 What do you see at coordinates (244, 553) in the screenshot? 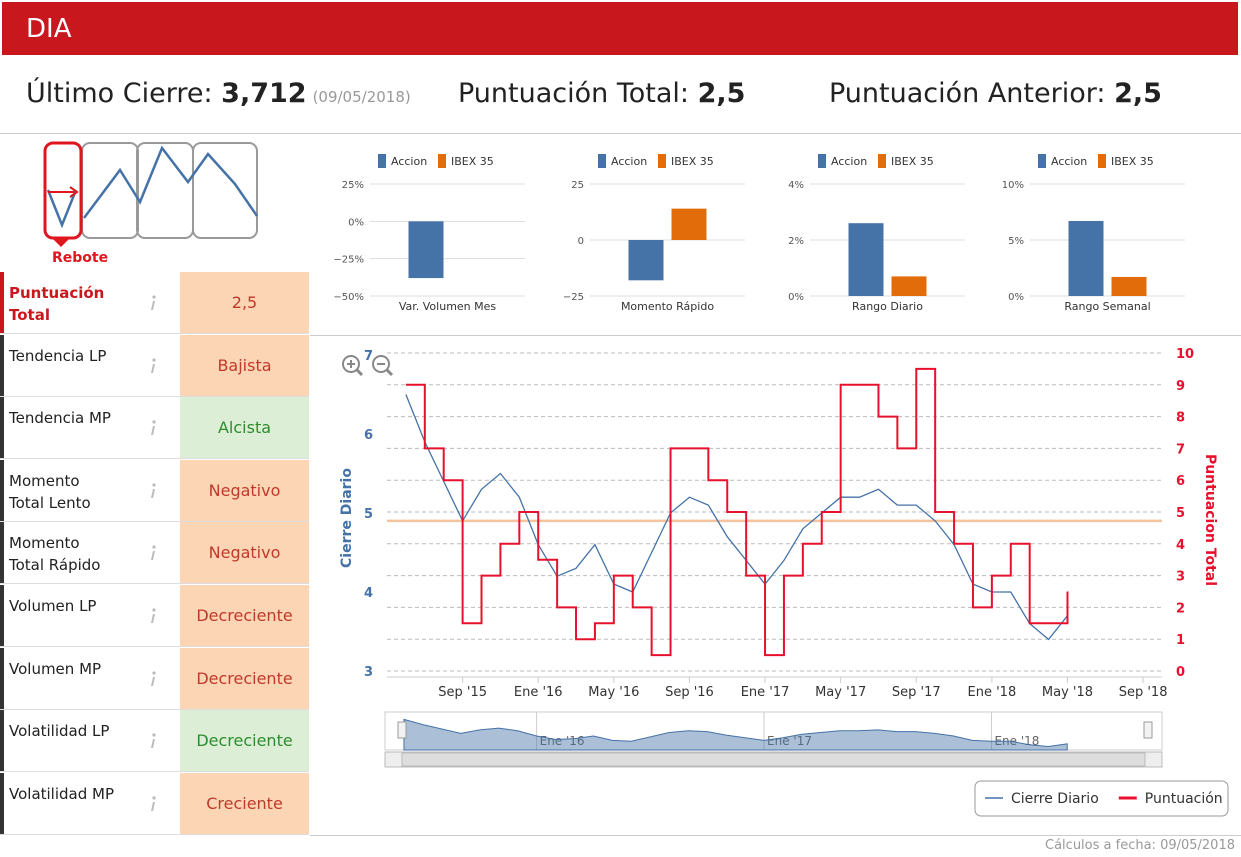
I see `indicator-value: Negativo` at bounding box center [244, 553].